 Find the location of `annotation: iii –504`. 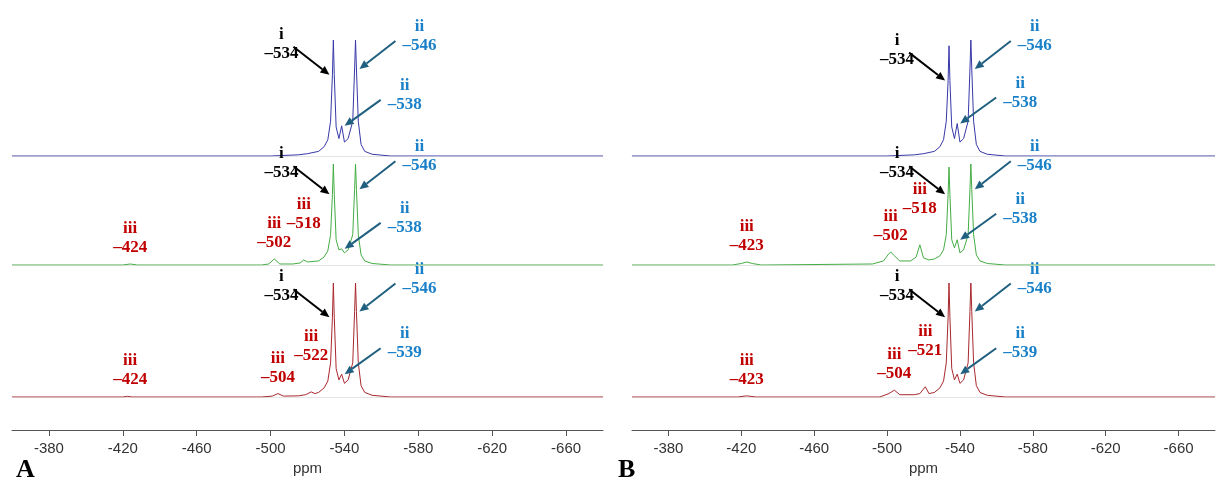

annotation: iii –504 is located at coordinates (277, 366).